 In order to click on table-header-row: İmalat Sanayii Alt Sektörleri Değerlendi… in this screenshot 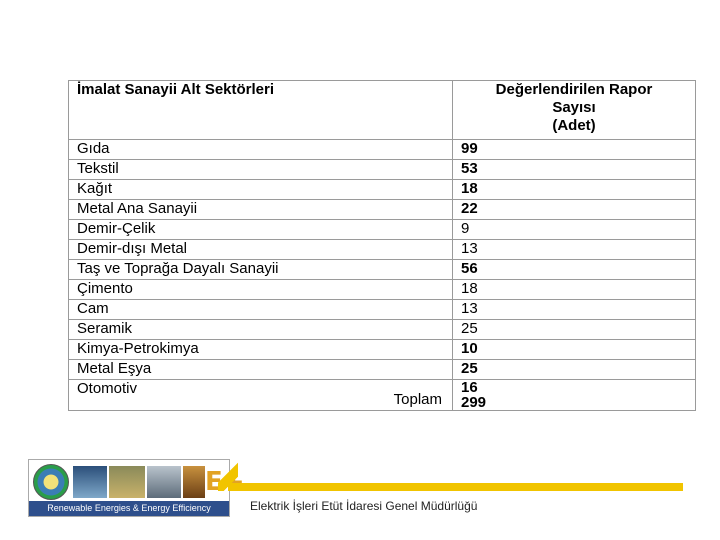, I will do `click(382, 110)`.